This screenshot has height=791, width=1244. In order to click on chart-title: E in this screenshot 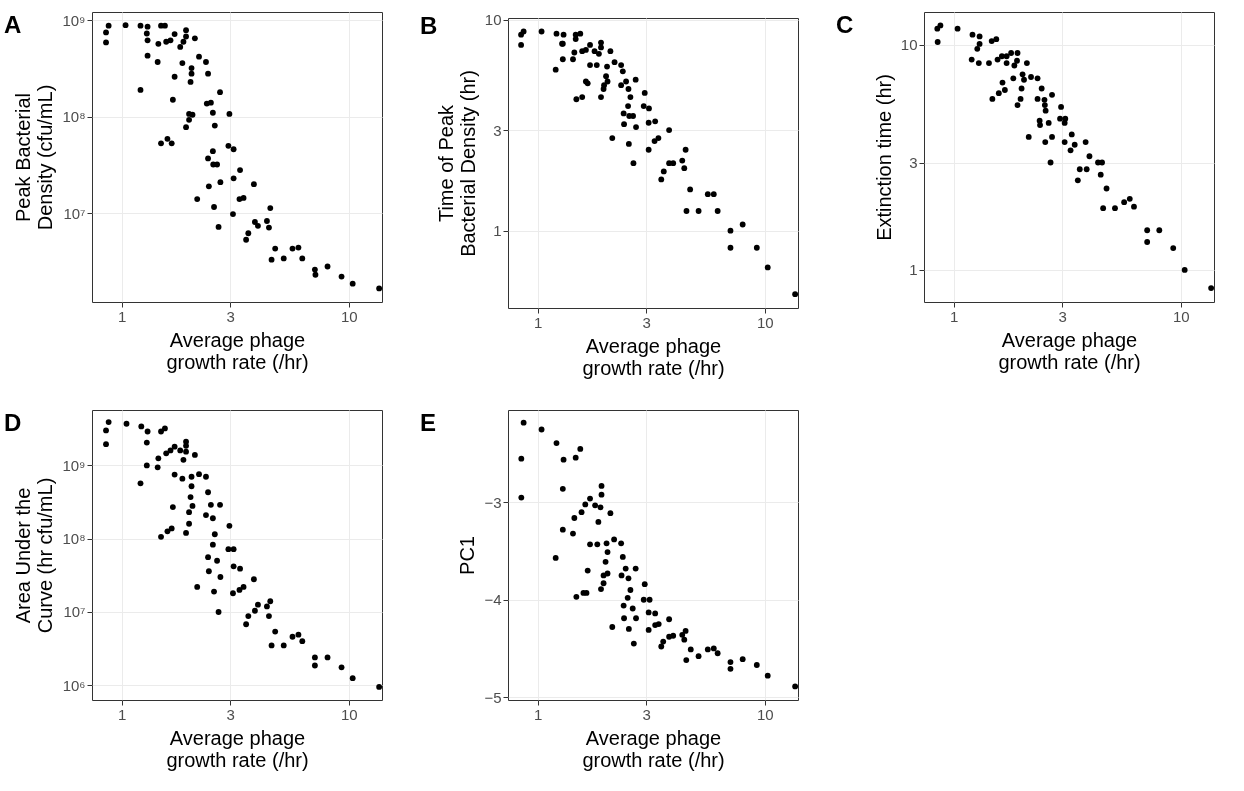, I will do `click(428, 422)`.